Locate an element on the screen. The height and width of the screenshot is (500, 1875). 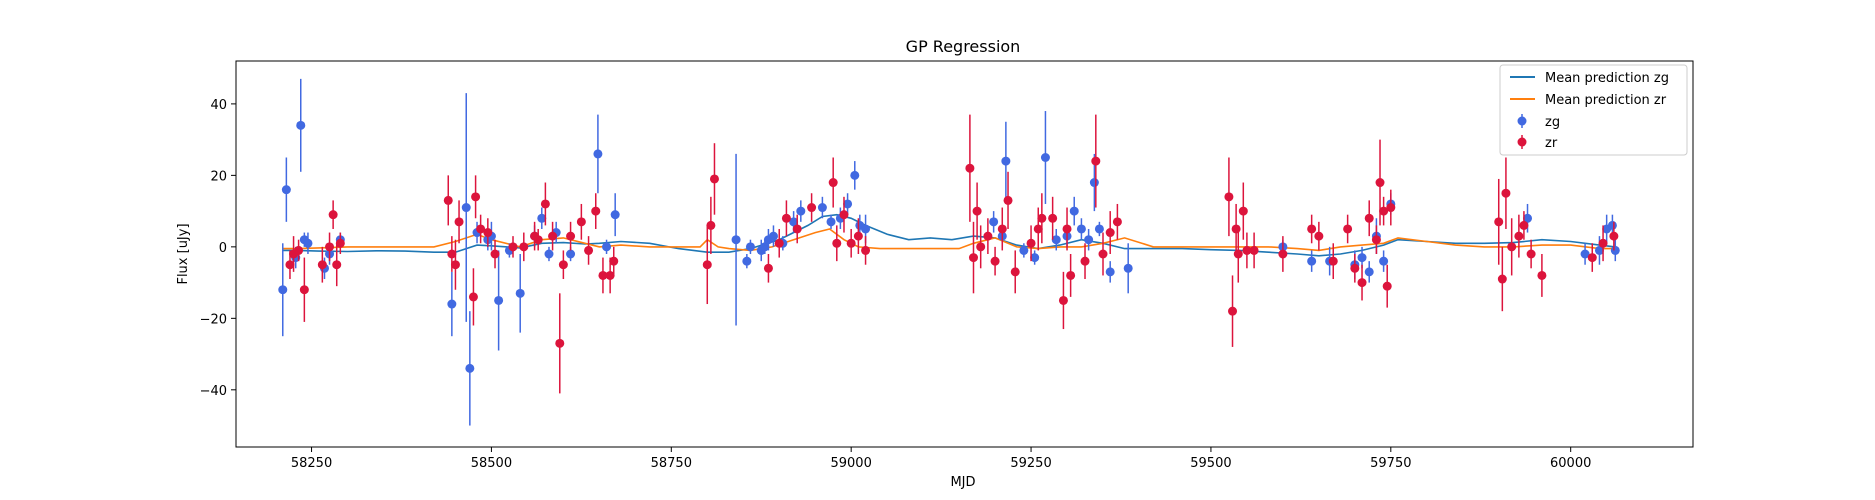
x-tick-label: 59000 is located at coordinates (850, 463).